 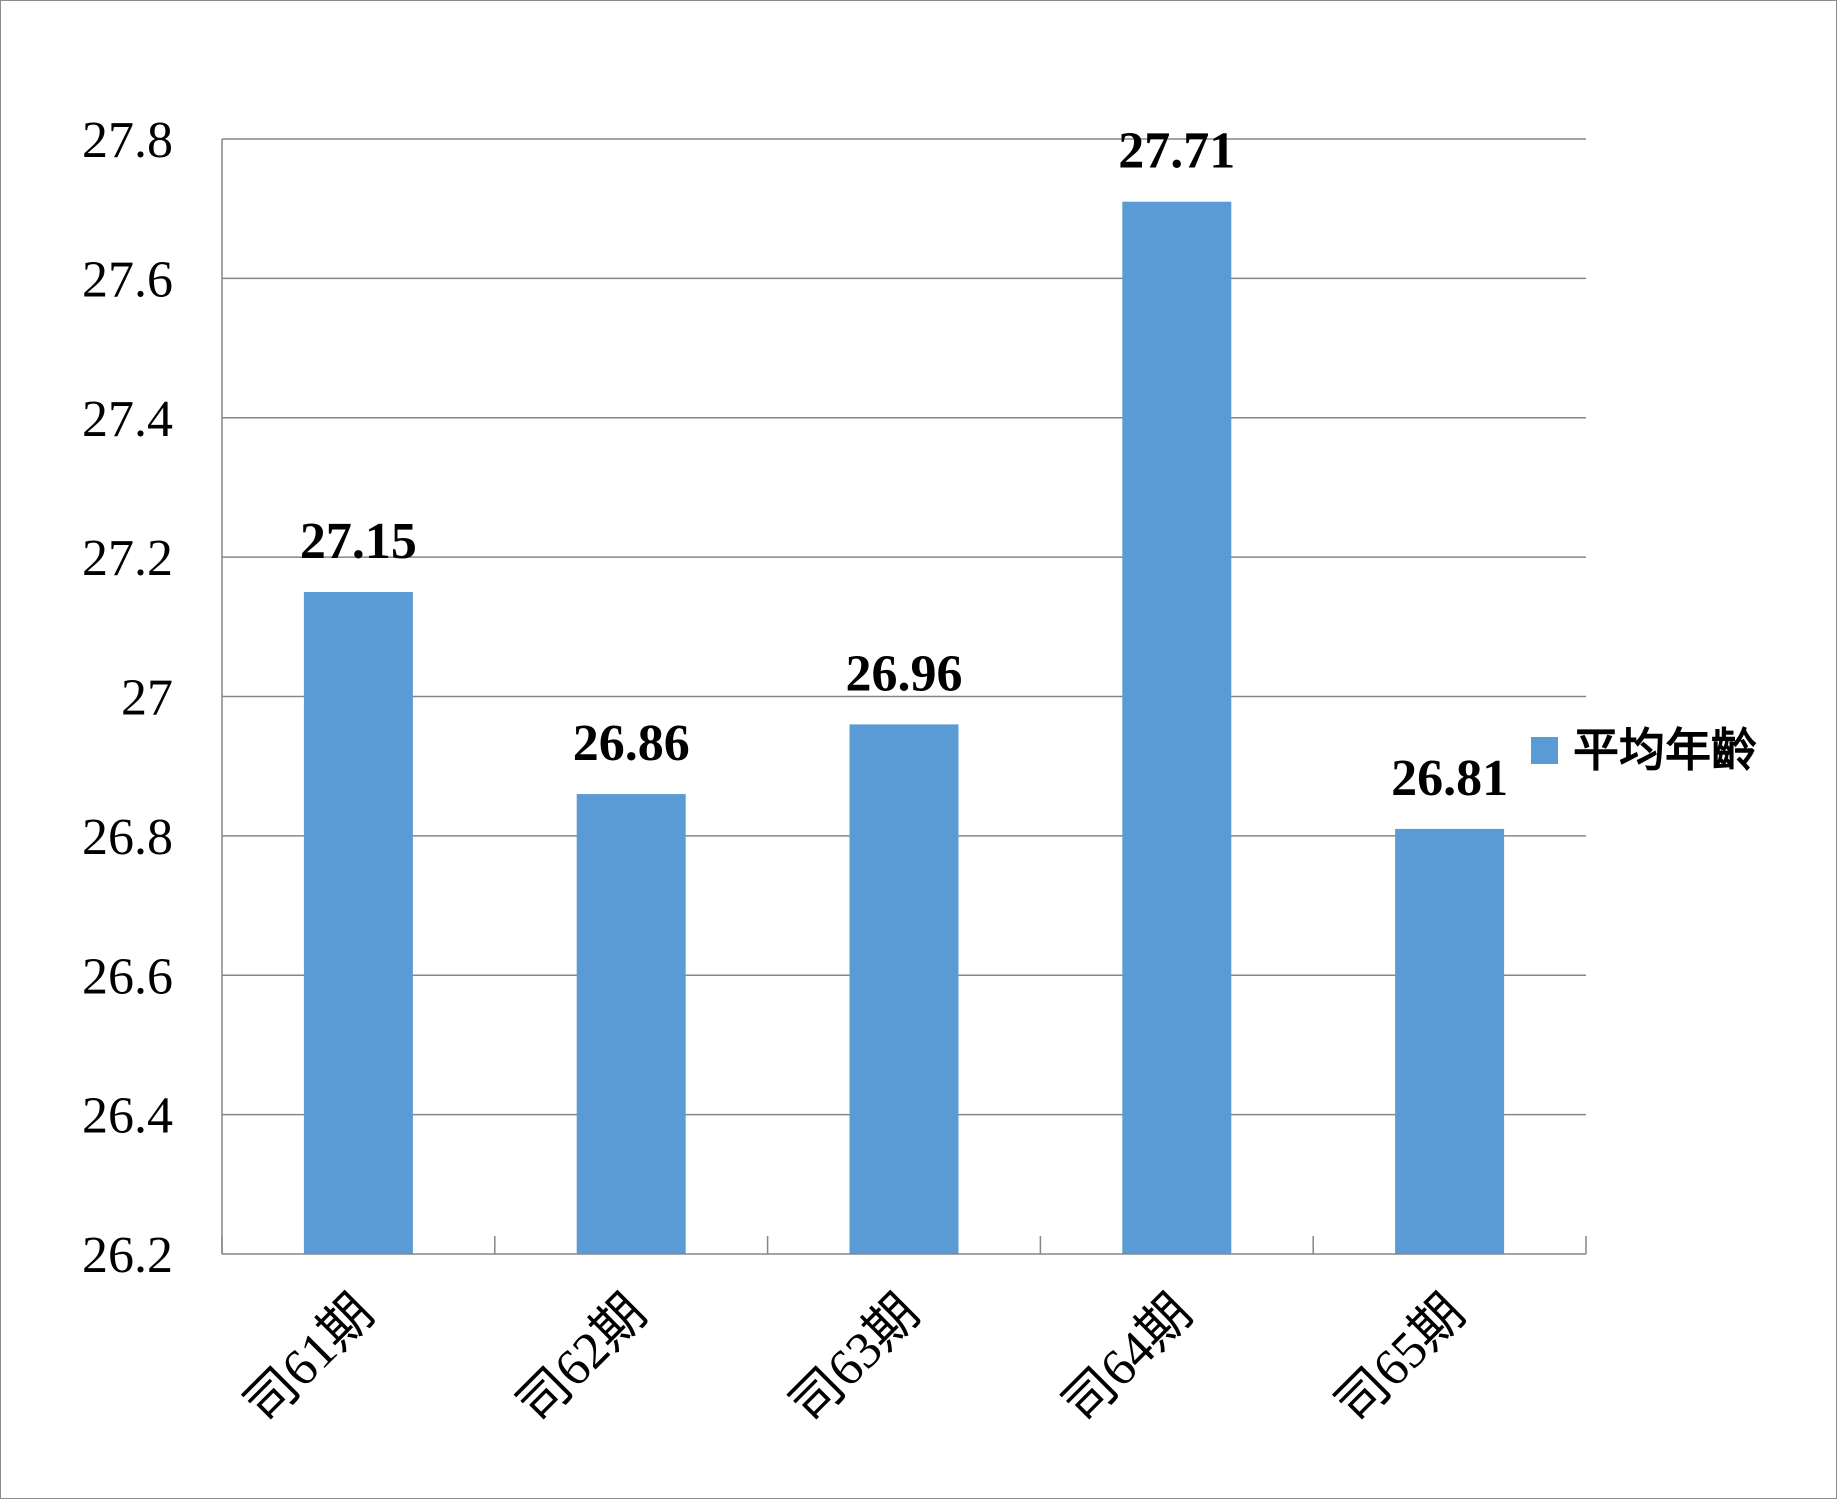 I want to click on y-tick-label: 27.8, so click(x=127, y=140).